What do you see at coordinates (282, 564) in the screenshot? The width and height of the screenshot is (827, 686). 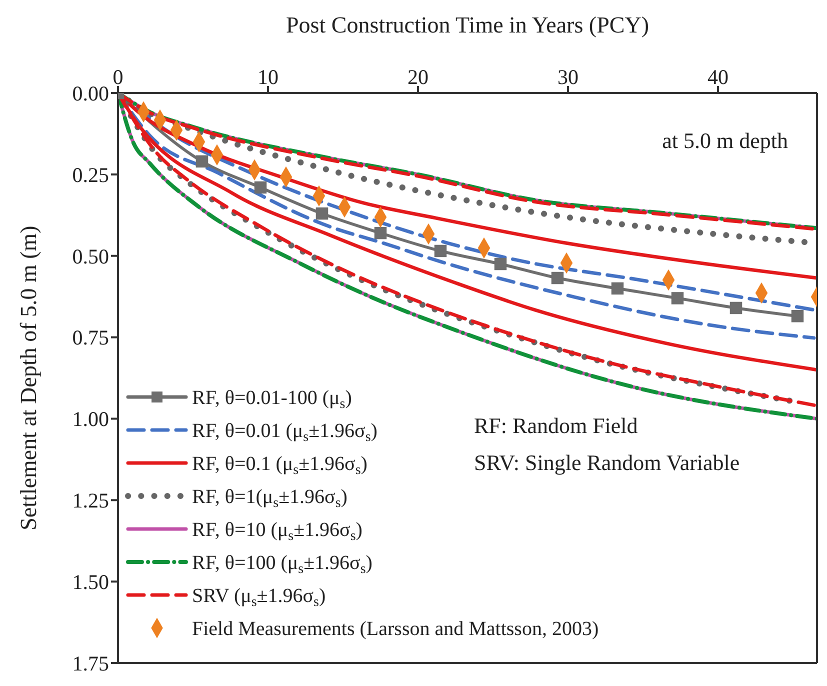 I see `legend-label: RF, θ=100 (μ$_{s}$±1.96σ$_{s}$)` at bounding box center [282, 564].